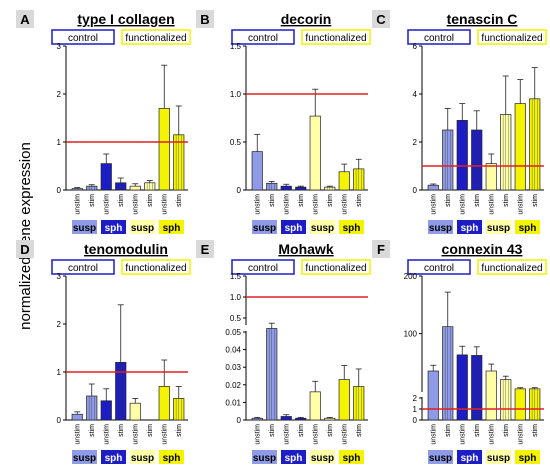 This screenshot has height=471, width=550. Describe the element at coordinates (411, 334) in the screenshot. I see `y-tick-label: 100` at that location.